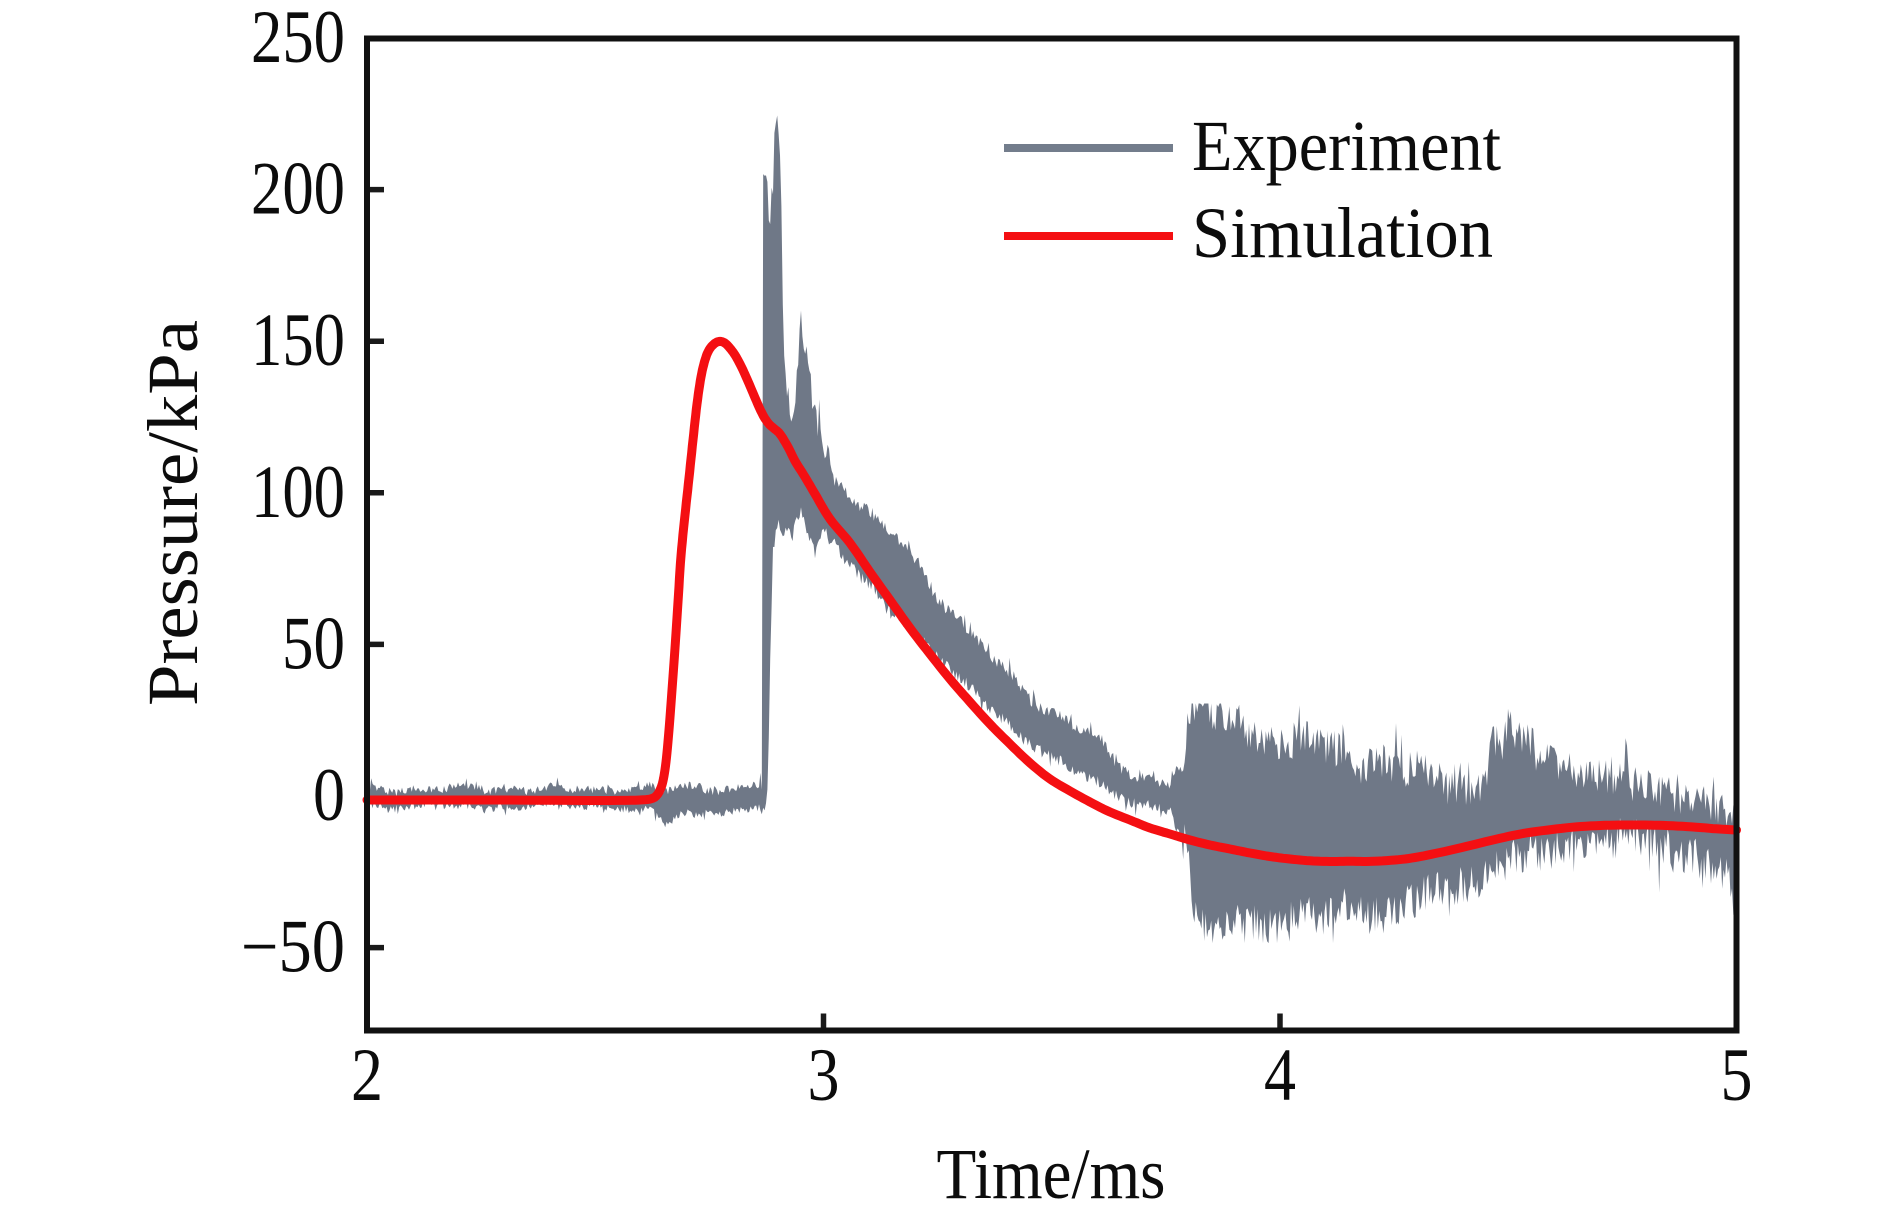 Image resolution: width=1890 pixels, height=1218 pixels. Describe the element at coordinates (329, 795) in the screenshot. I see `svg-text: 0` at that location.